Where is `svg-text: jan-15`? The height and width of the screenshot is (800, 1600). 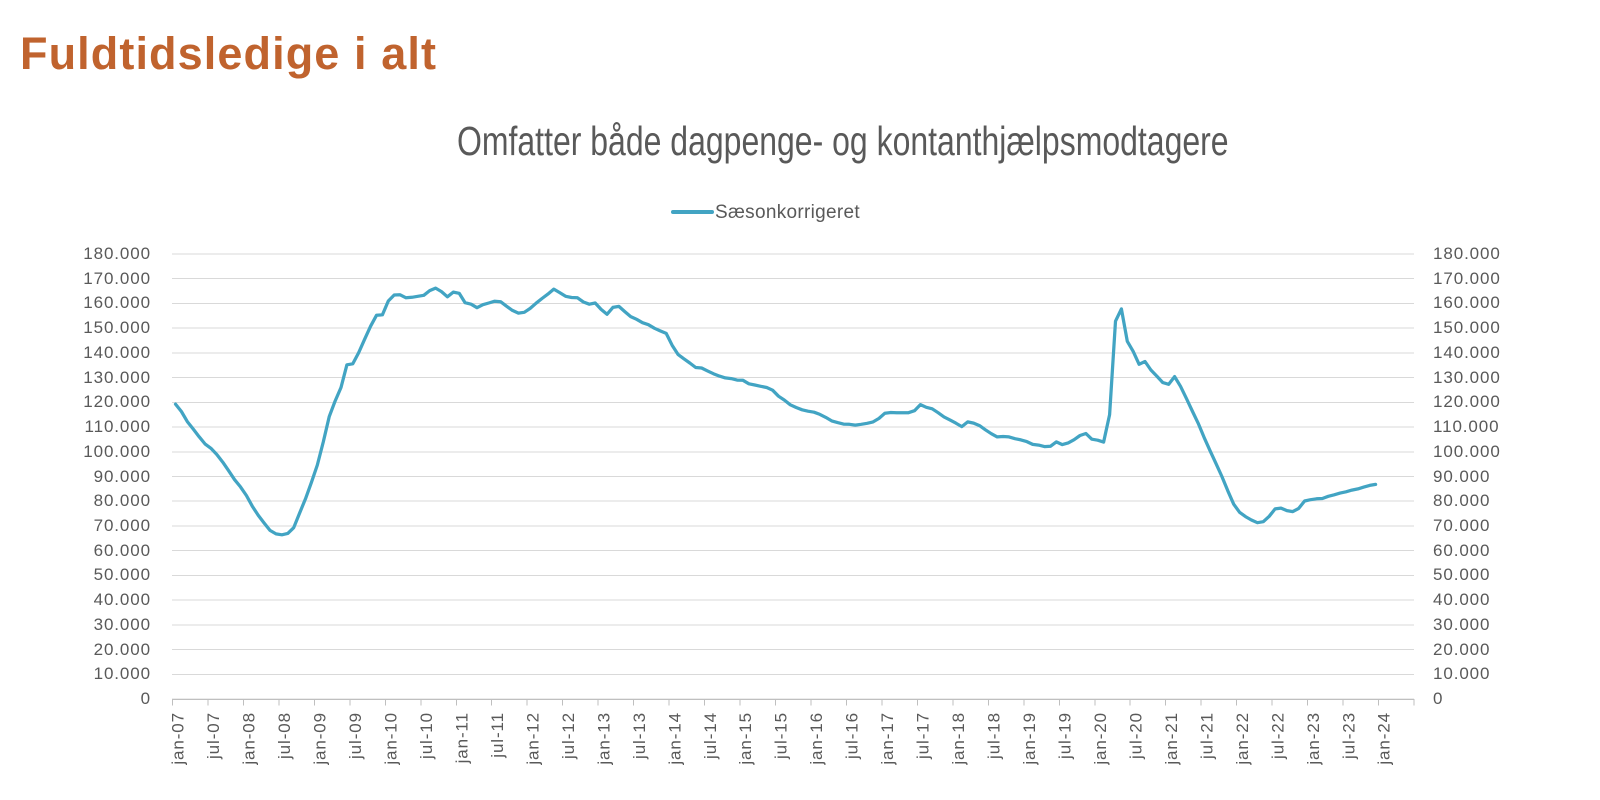
svg-text: jan-15 is located at coordinates (745, 739).